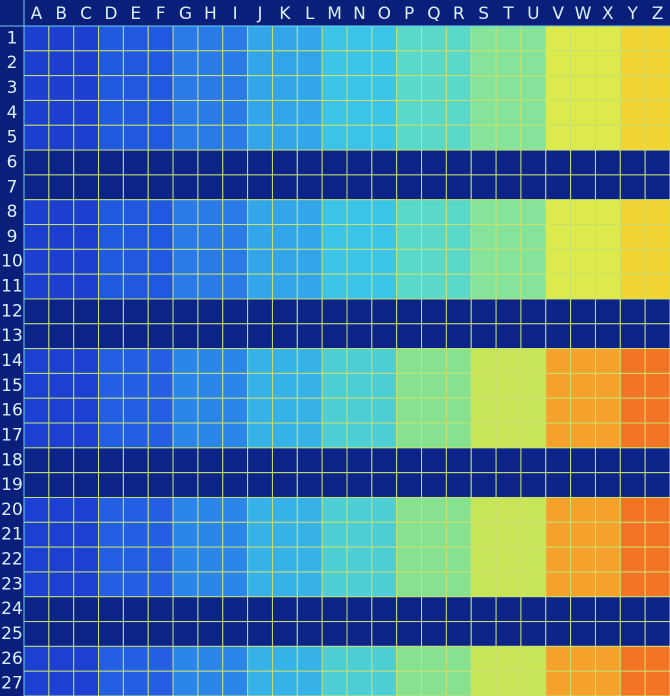 The height and width of the screenshot is (696, 670). I want to click on row-label: 25, so click(12, 634).